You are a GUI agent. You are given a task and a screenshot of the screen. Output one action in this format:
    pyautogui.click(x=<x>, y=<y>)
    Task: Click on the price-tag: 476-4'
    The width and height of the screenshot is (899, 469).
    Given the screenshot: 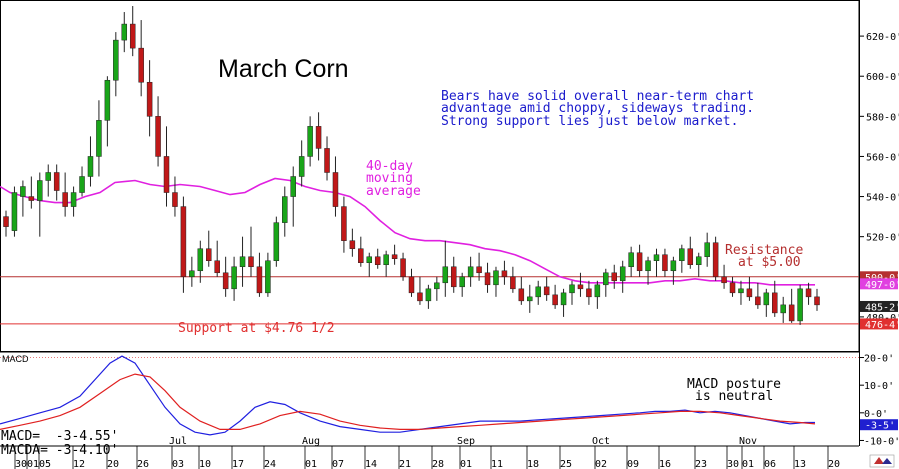 What is the action you would take?
    pyautogui.click(x=879, y=324)
    